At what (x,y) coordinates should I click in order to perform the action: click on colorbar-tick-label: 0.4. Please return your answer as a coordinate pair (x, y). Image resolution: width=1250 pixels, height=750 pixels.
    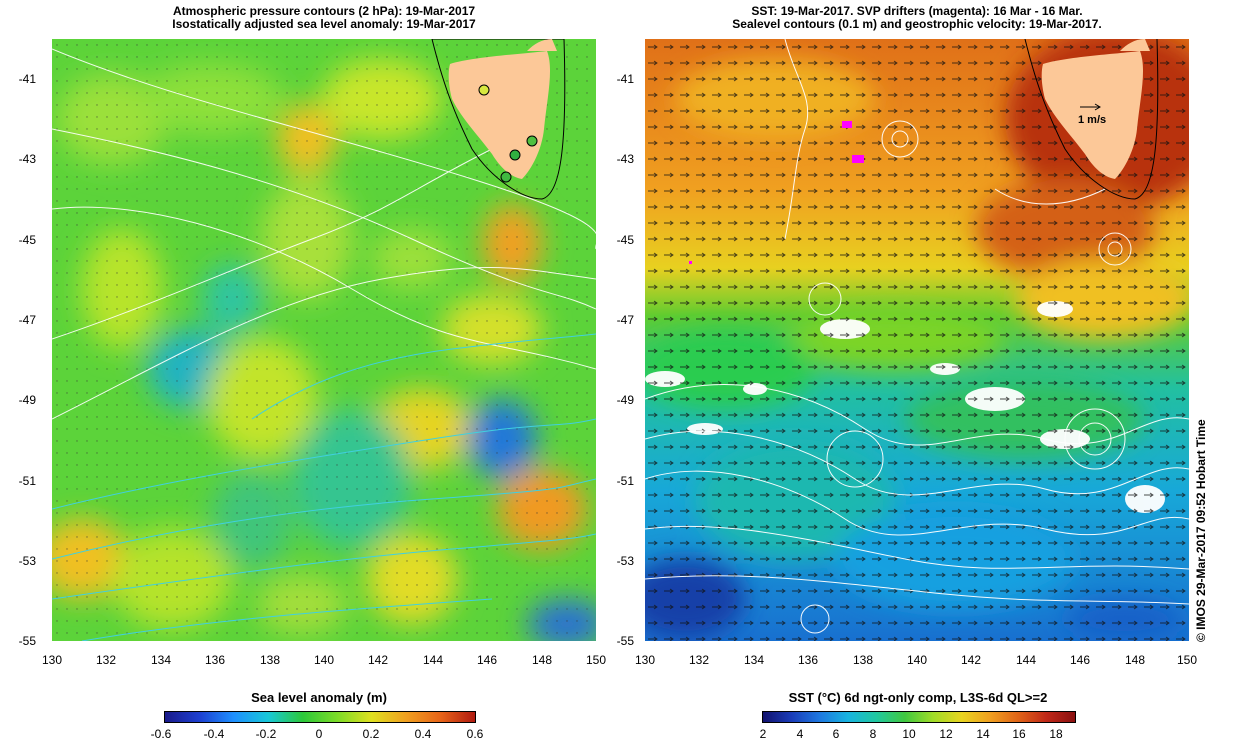
    Looking at the image, I should click on (423, 734).